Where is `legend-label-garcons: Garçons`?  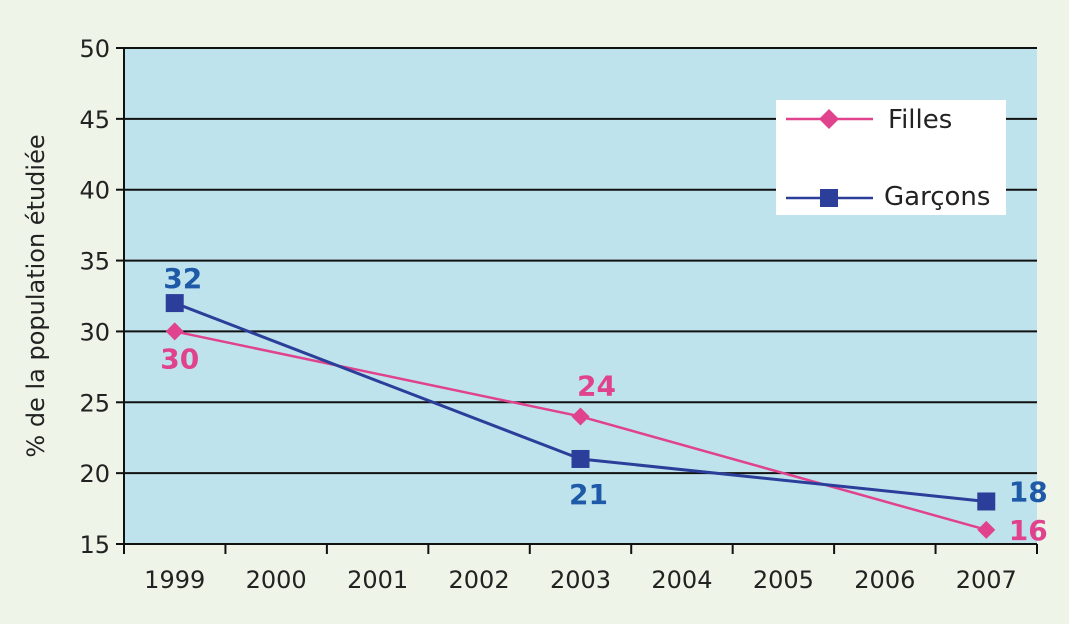 legend-label-garcons: Garçons is located at coordinates (937, 197).